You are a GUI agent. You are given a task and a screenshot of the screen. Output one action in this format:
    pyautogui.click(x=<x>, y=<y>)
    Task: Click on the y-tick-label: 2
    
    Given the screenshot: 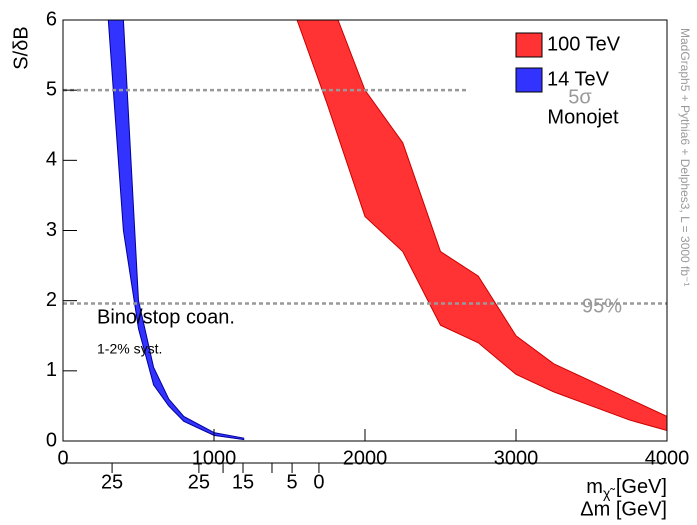 What is the action you would take?
    pyautogui.click(x=51, y=300)
    